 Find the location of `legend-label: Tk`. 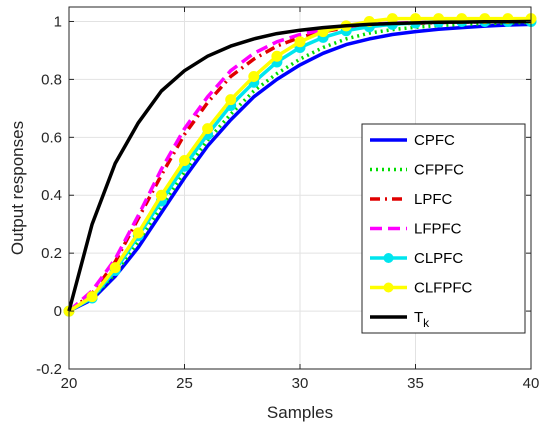

legend-label: Tk is located at coordinates (422, 319).